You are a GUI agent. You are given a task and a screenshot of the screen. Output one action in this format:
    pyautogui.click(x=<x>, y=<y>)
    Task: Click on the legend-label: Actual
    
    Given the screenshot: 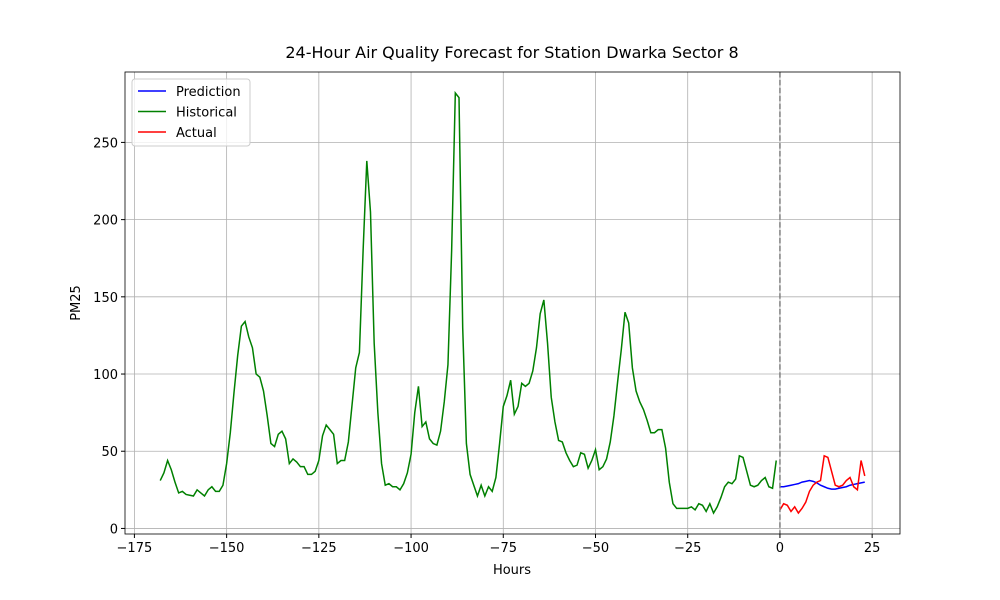 What is the action you would take?
    pyautogui.click(x=196, y=133)
    